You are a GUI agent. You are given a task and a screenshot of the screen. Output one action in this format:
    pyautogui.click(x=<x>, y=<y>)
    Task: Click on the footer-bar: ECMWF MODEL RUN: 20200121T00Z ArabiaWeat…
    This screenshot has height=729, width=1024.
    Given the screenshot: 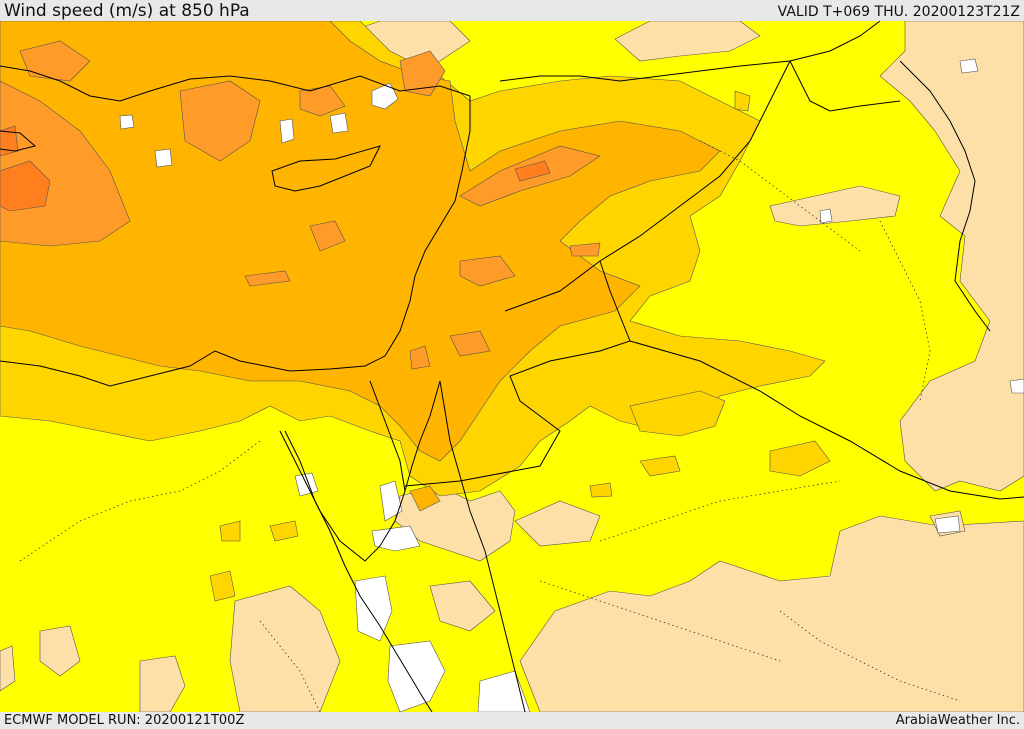 What is the action you would take?
    pyautogui.click(x=512, y=720)
    